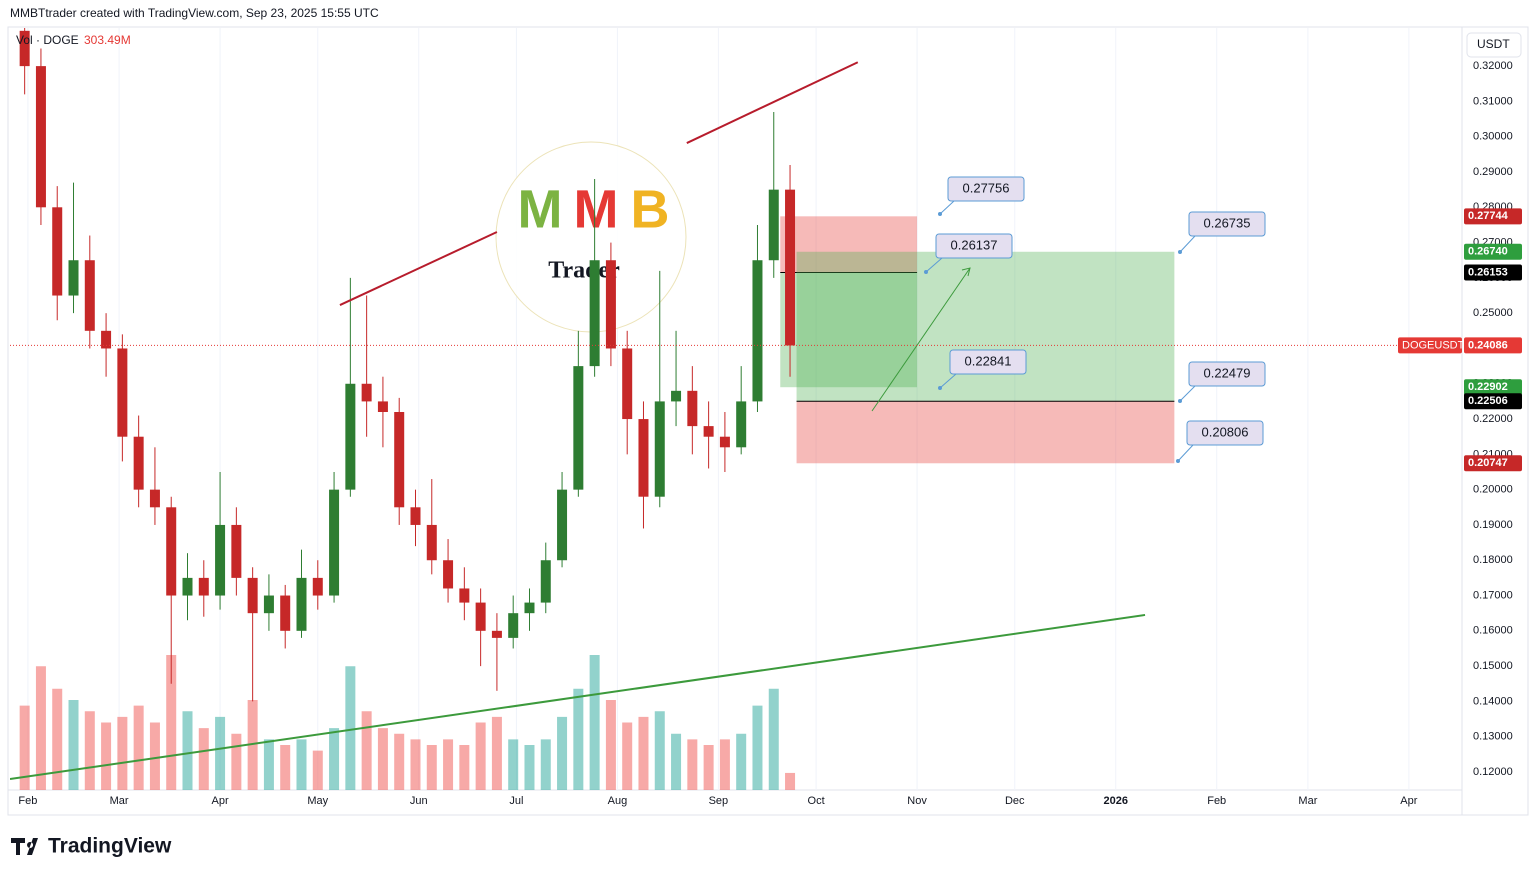  Describe the element at coordinates (921, 339) in the screenshot. I see `arrow` at that location.